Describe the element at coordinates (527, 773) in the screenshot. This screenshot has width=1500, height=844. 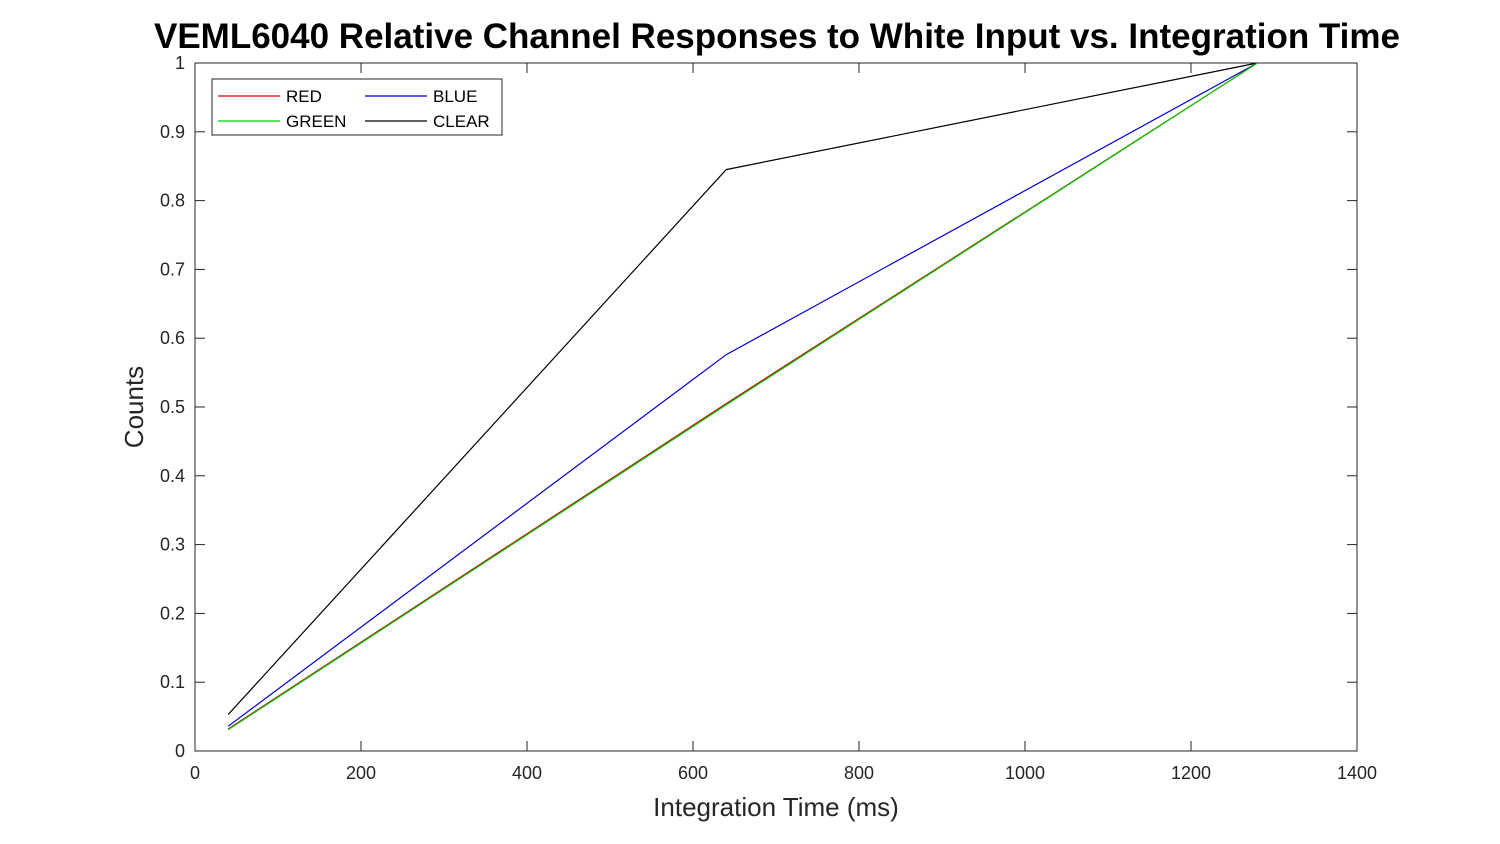
I see `x-tick-label: 400` at that location.